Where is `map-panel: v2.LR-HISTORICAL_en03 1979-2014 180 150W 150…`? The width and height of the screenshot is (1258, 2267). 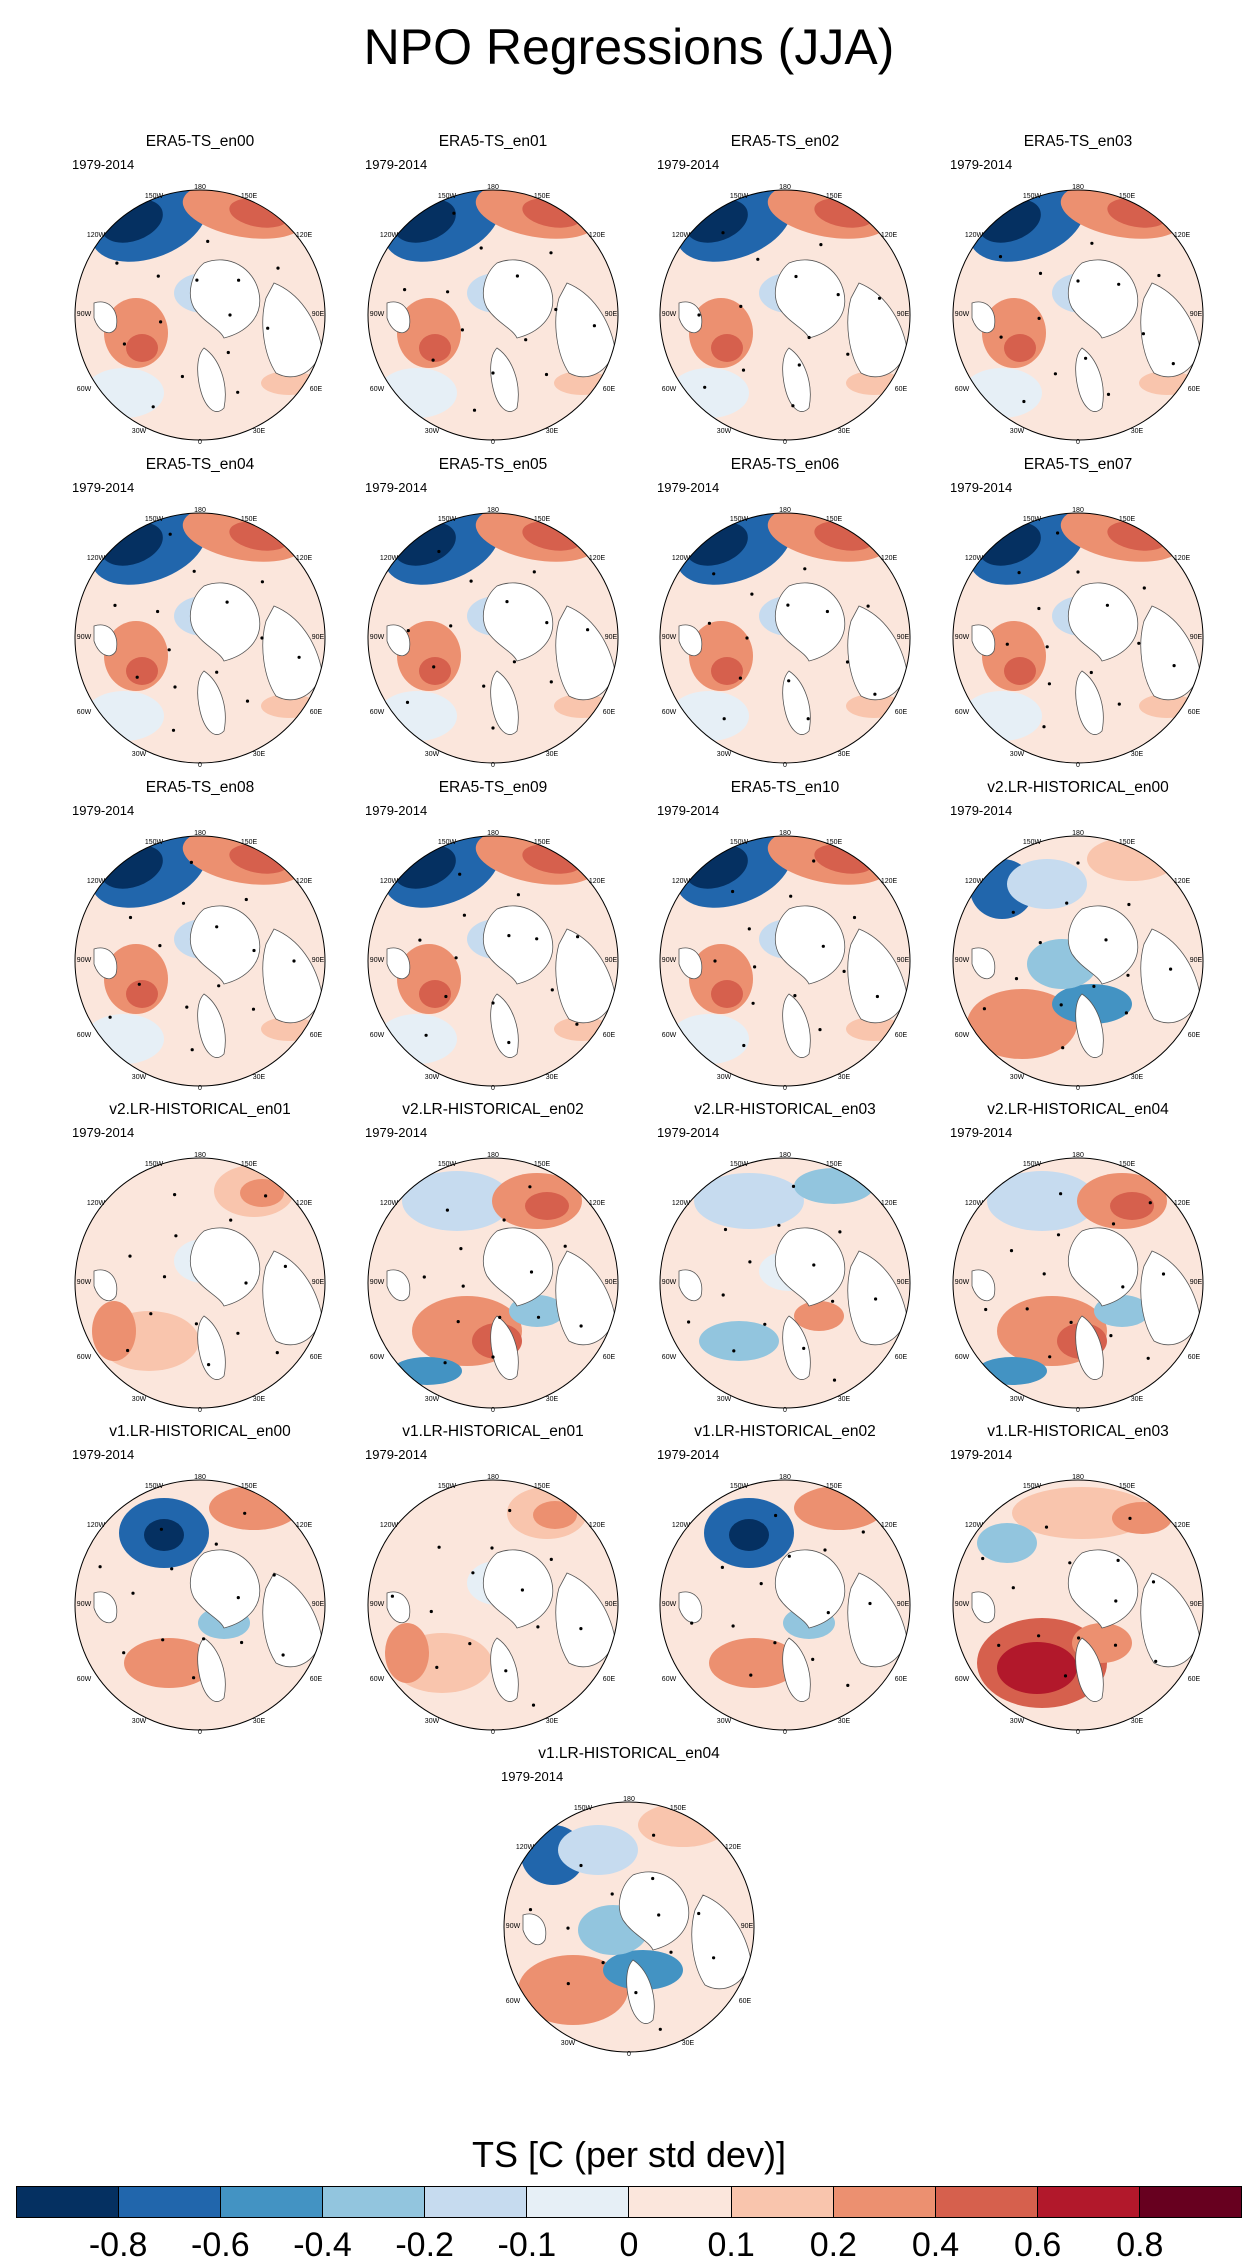 map-panel: v2.LR-HISTORICAL_en03 1979-2014 180 150W 150… is located at coordinates (785, 1257).